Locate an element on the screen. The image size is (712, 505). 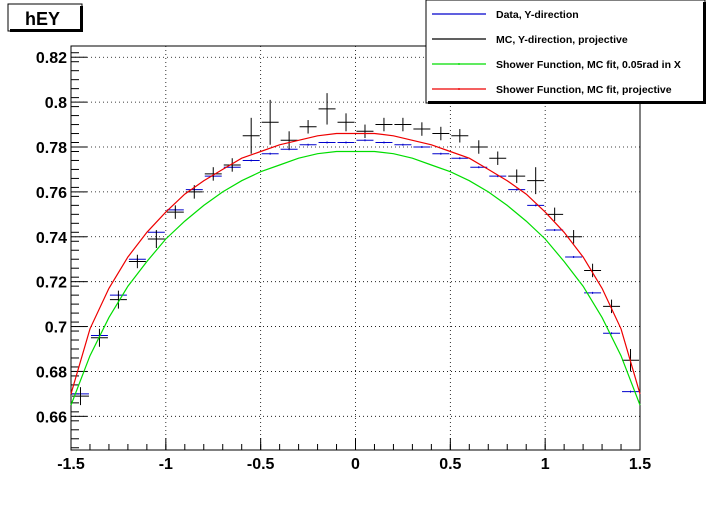
legend-label: Shower Function, MC fit, 0.05rad in X is located at coordinates (588, 65).